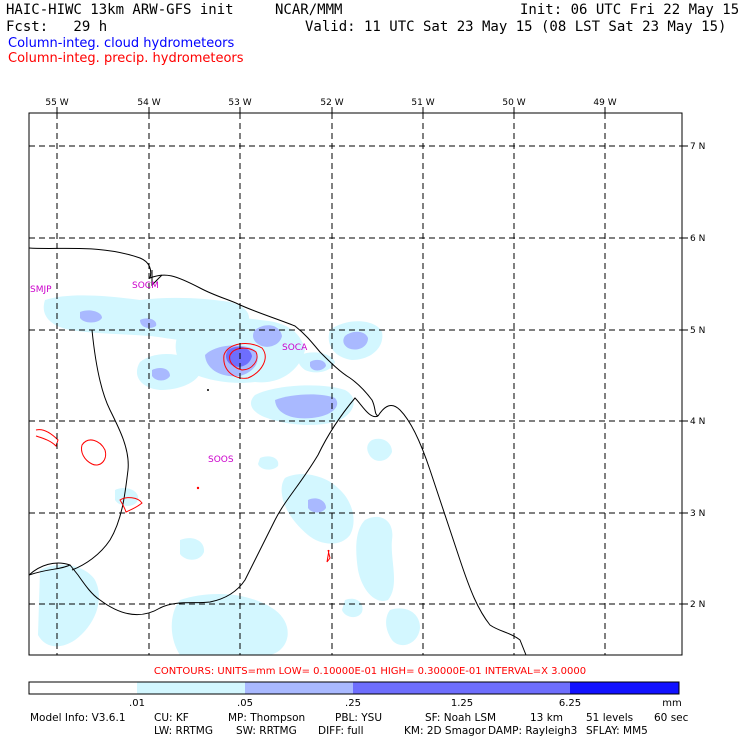  Describe the element at coordinates (604, 103) in the screenshot. I see `lon-label: 49 W` at that location.